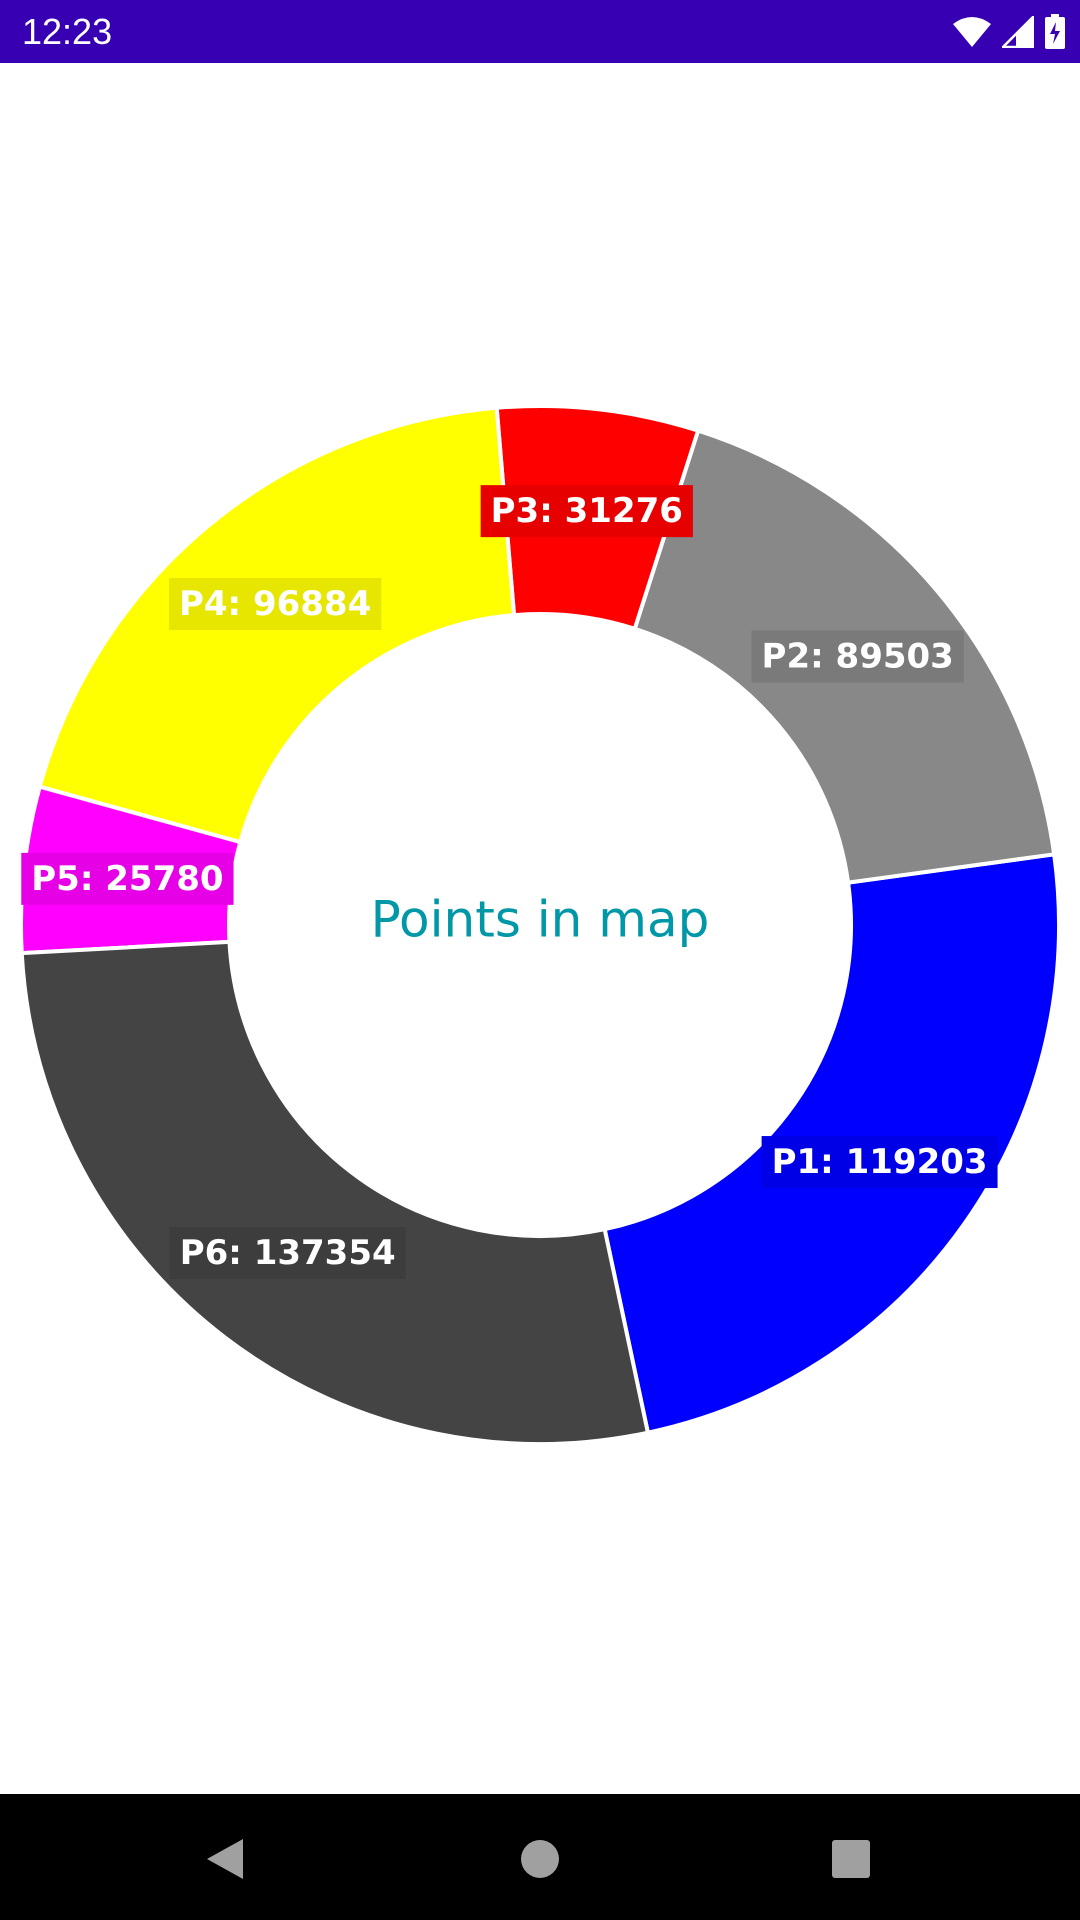  I want to click on slice-label-text: P1: 119203, so click(880, 1162).